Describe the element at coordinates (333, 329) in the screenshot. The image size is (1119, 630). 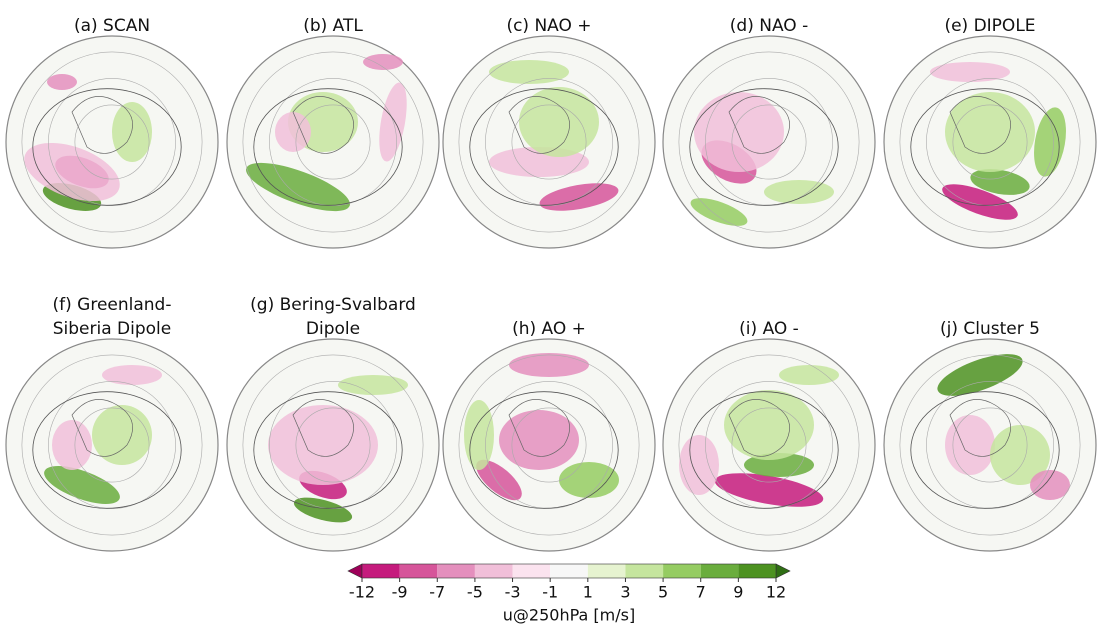
I see `panel-title: Dipole` at that location.